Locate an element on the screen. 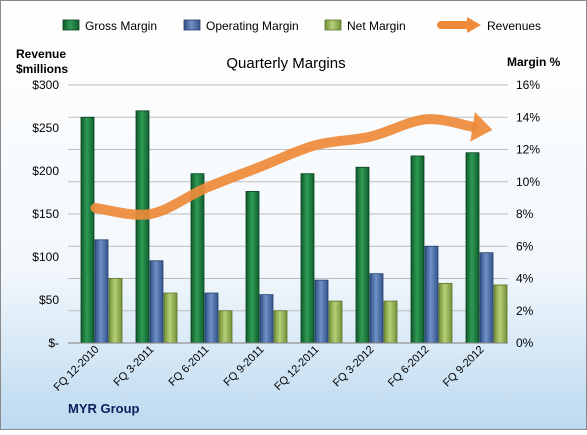  right-tick-label: 12% is located at coordinates (528, 150).